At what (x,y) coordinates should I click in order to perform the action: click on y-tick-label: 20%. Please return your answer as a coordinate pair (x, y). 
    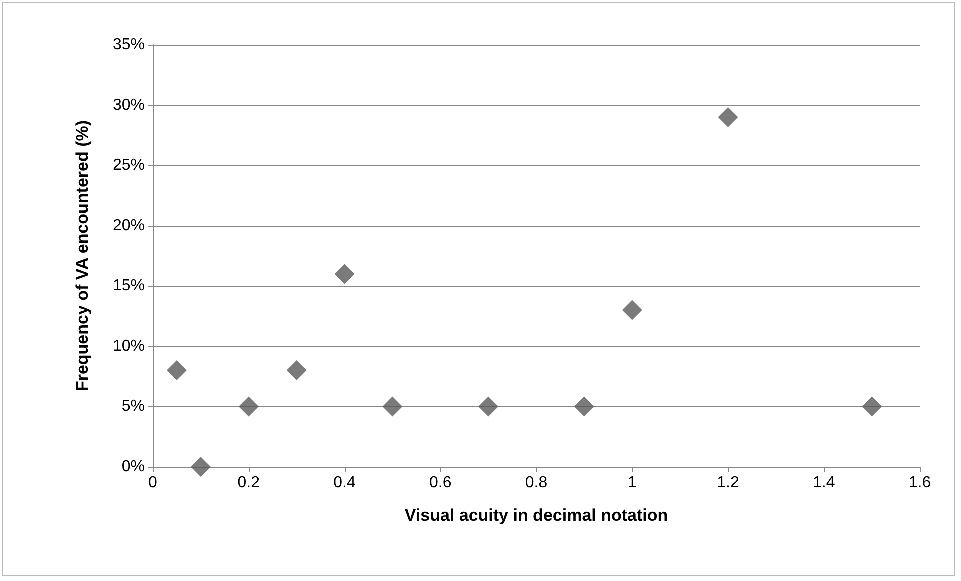
    Looking at the image, I should click on (128, 225).